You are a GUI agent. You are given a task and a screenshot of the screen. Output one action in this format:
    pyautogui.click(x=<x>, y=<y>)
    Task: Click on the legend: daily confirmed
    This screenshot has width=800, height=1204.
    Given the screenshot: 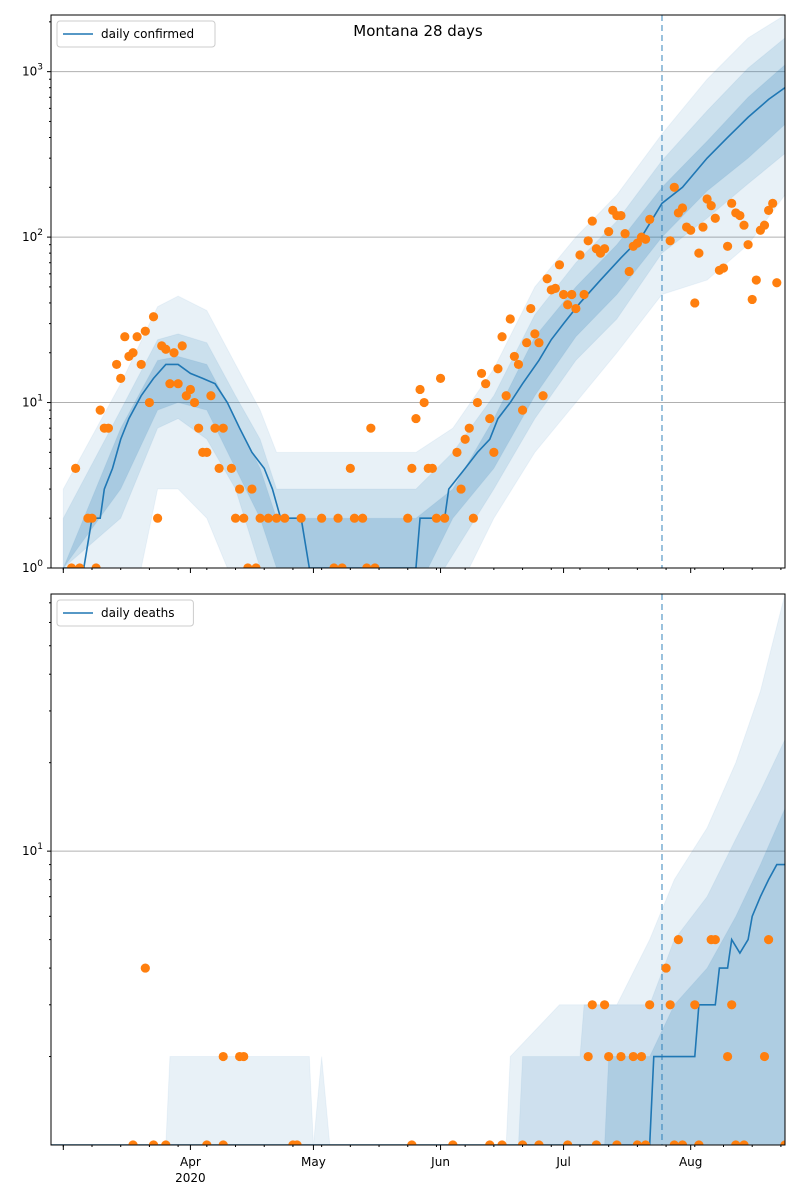 What is the action you would take?
    pyautogui.click(x=136, y=34)
    